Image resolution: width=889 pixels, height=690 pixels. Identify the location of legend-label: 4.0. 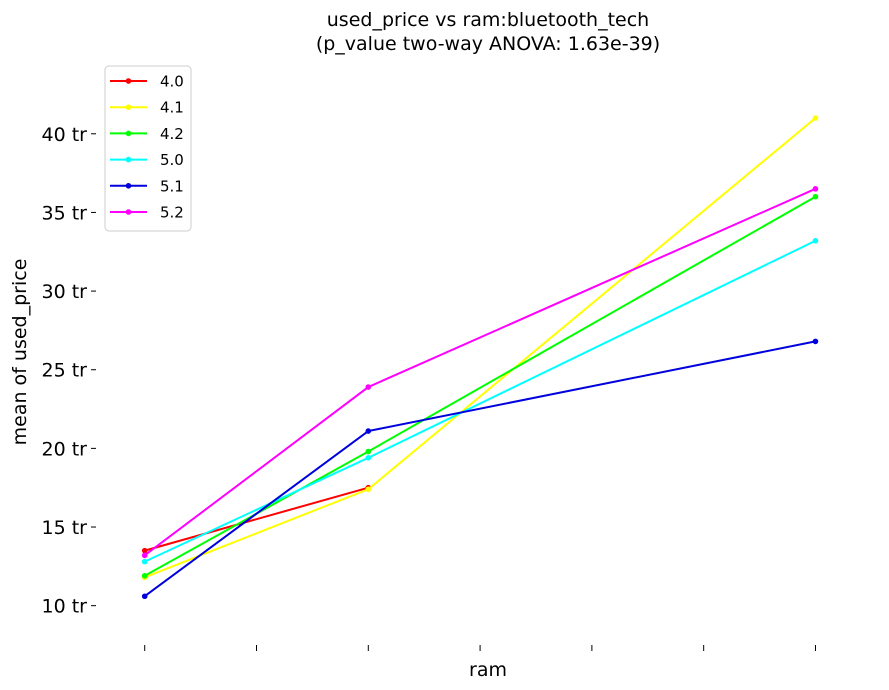
(172, 82).